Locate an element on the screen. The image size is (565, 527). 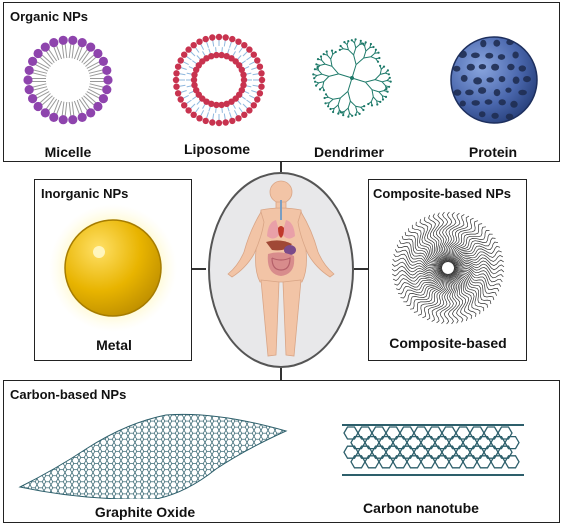
connector-left is located at coordinates (198, 269).